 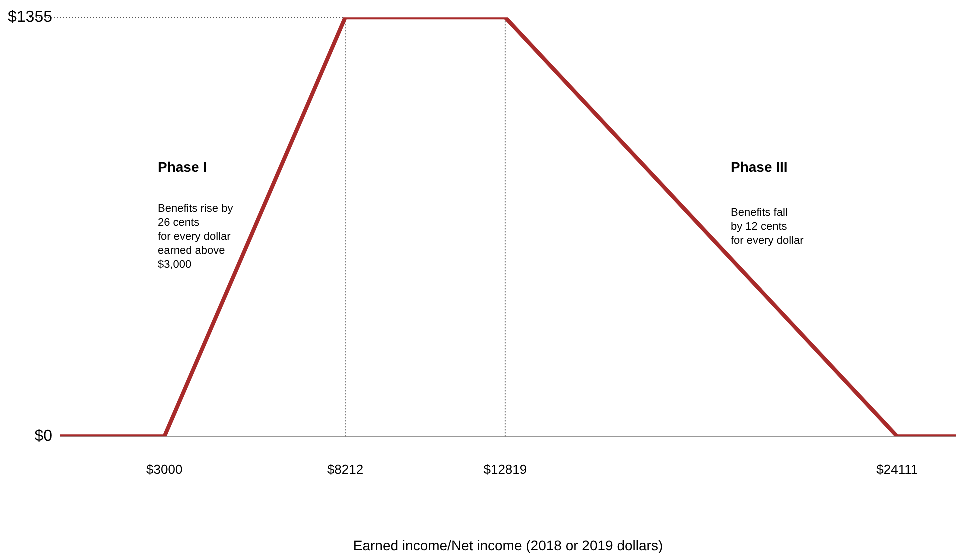 I want to click on y-tick-label: $0, so click(x=43, y=437).